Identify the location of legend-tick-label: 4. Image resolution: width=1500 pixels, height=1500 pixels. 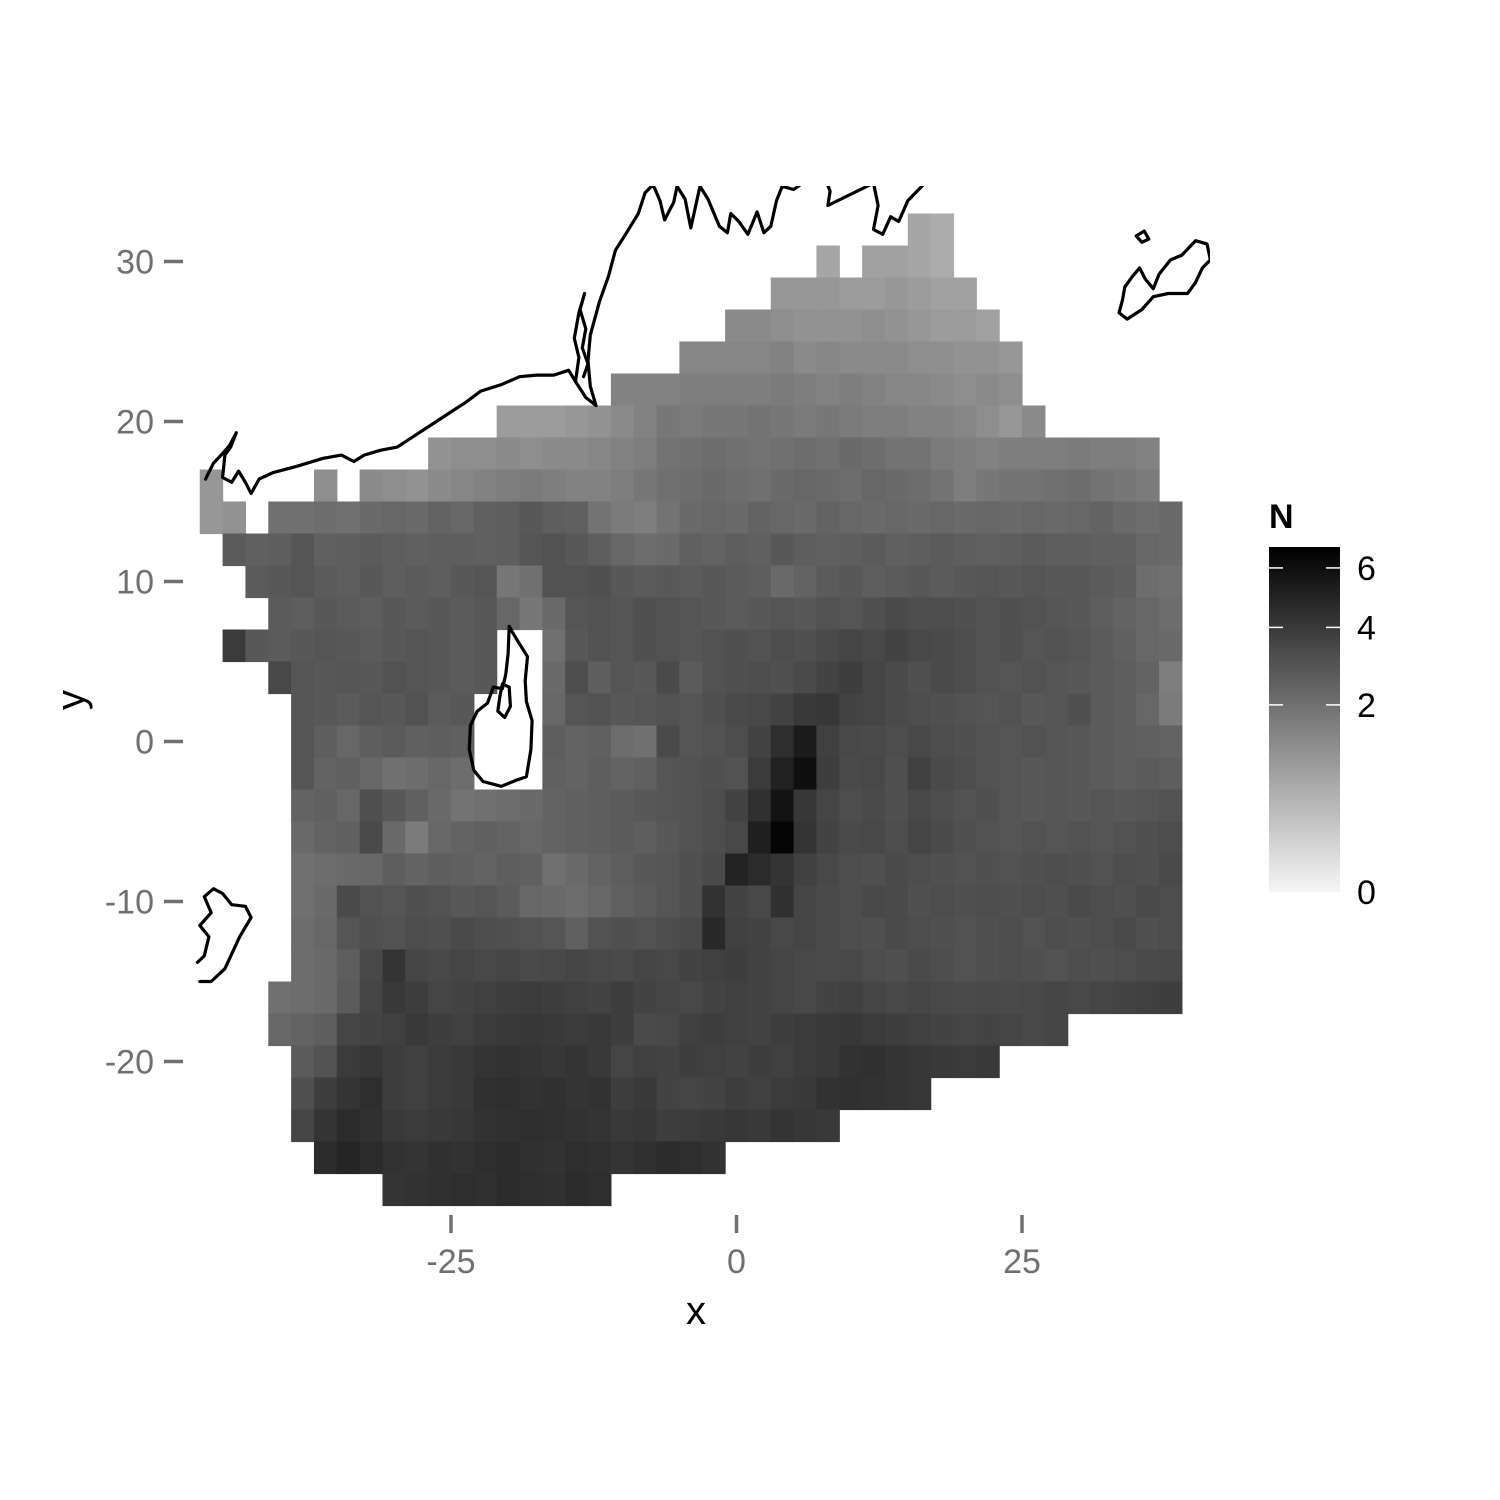
(1366, 628).